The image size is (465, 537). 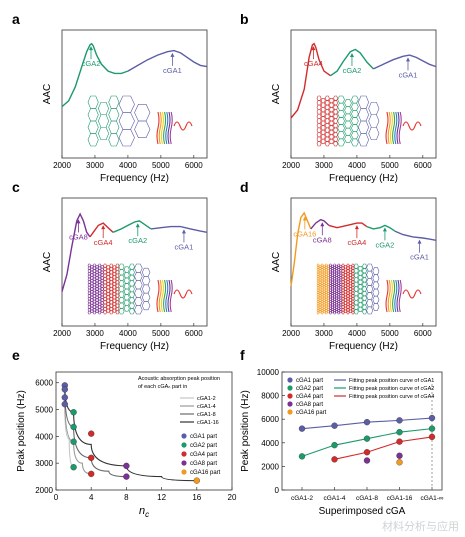 I want to click on plot-frame, so click(x=134, y=94).